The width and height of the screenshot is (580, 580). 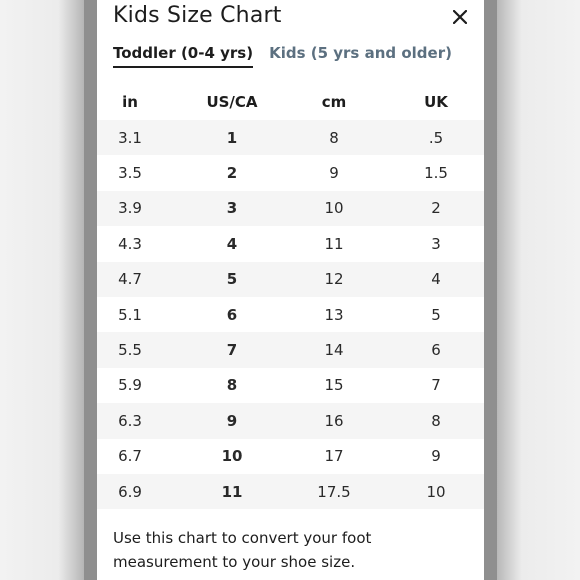 What do you see at coordinates (232, 314) in the screenshot?
I see `cell-us-ca: 6` at bounding box center [232, 314].